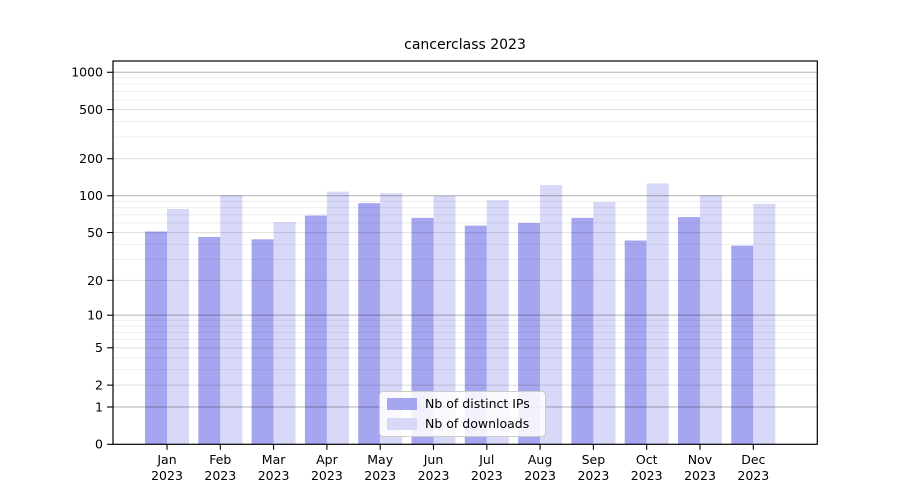 The image size is (900, 500). What do you see at coordinates (391, 319) in the screenshot?
I see `bar-downloads-may` at bounding box center [391, 319].